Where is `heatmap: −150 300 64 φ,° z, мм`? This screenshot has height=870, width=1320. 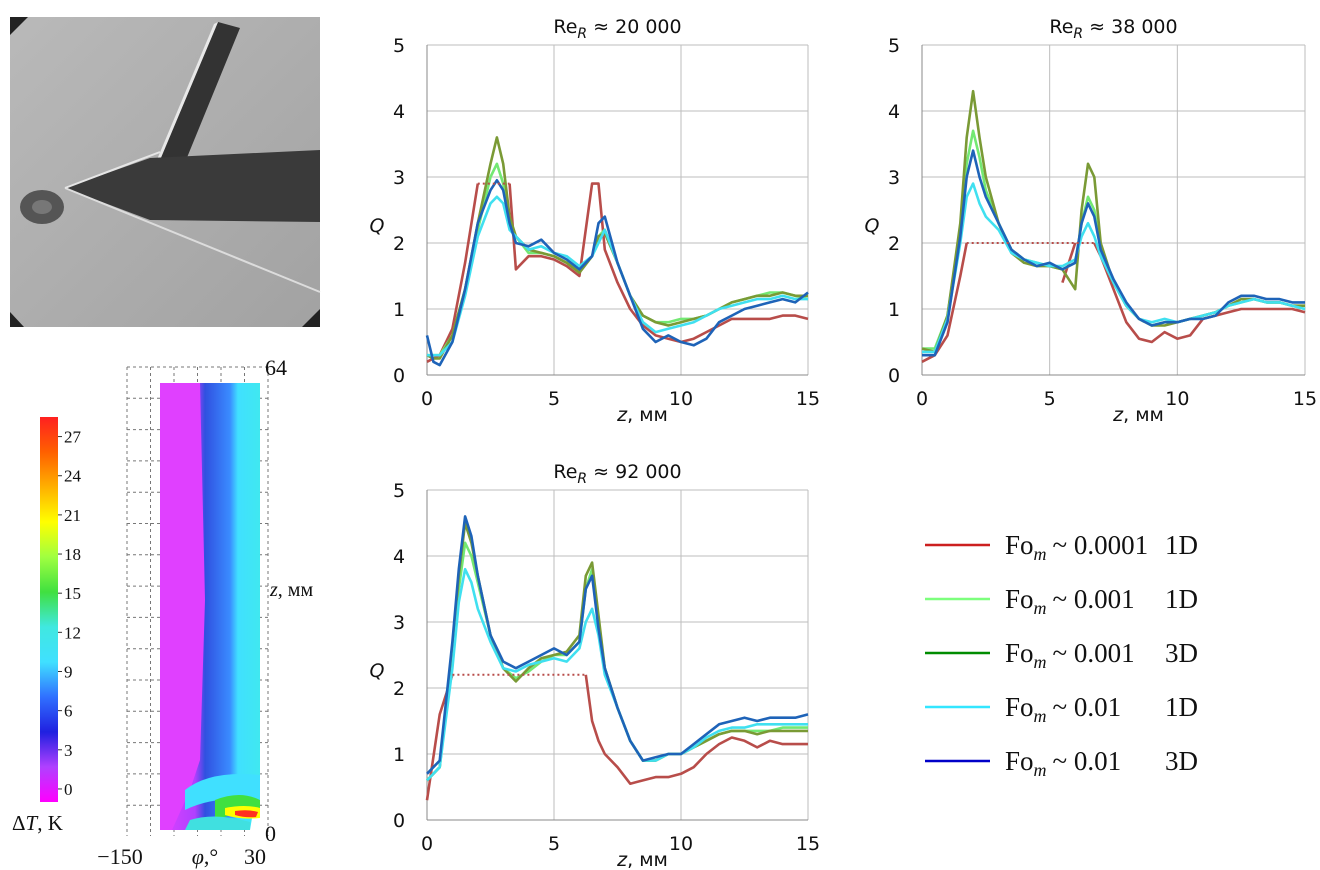 heatmap: −150 300 64 φ,° z, мм is located at coordinates (205, 612).